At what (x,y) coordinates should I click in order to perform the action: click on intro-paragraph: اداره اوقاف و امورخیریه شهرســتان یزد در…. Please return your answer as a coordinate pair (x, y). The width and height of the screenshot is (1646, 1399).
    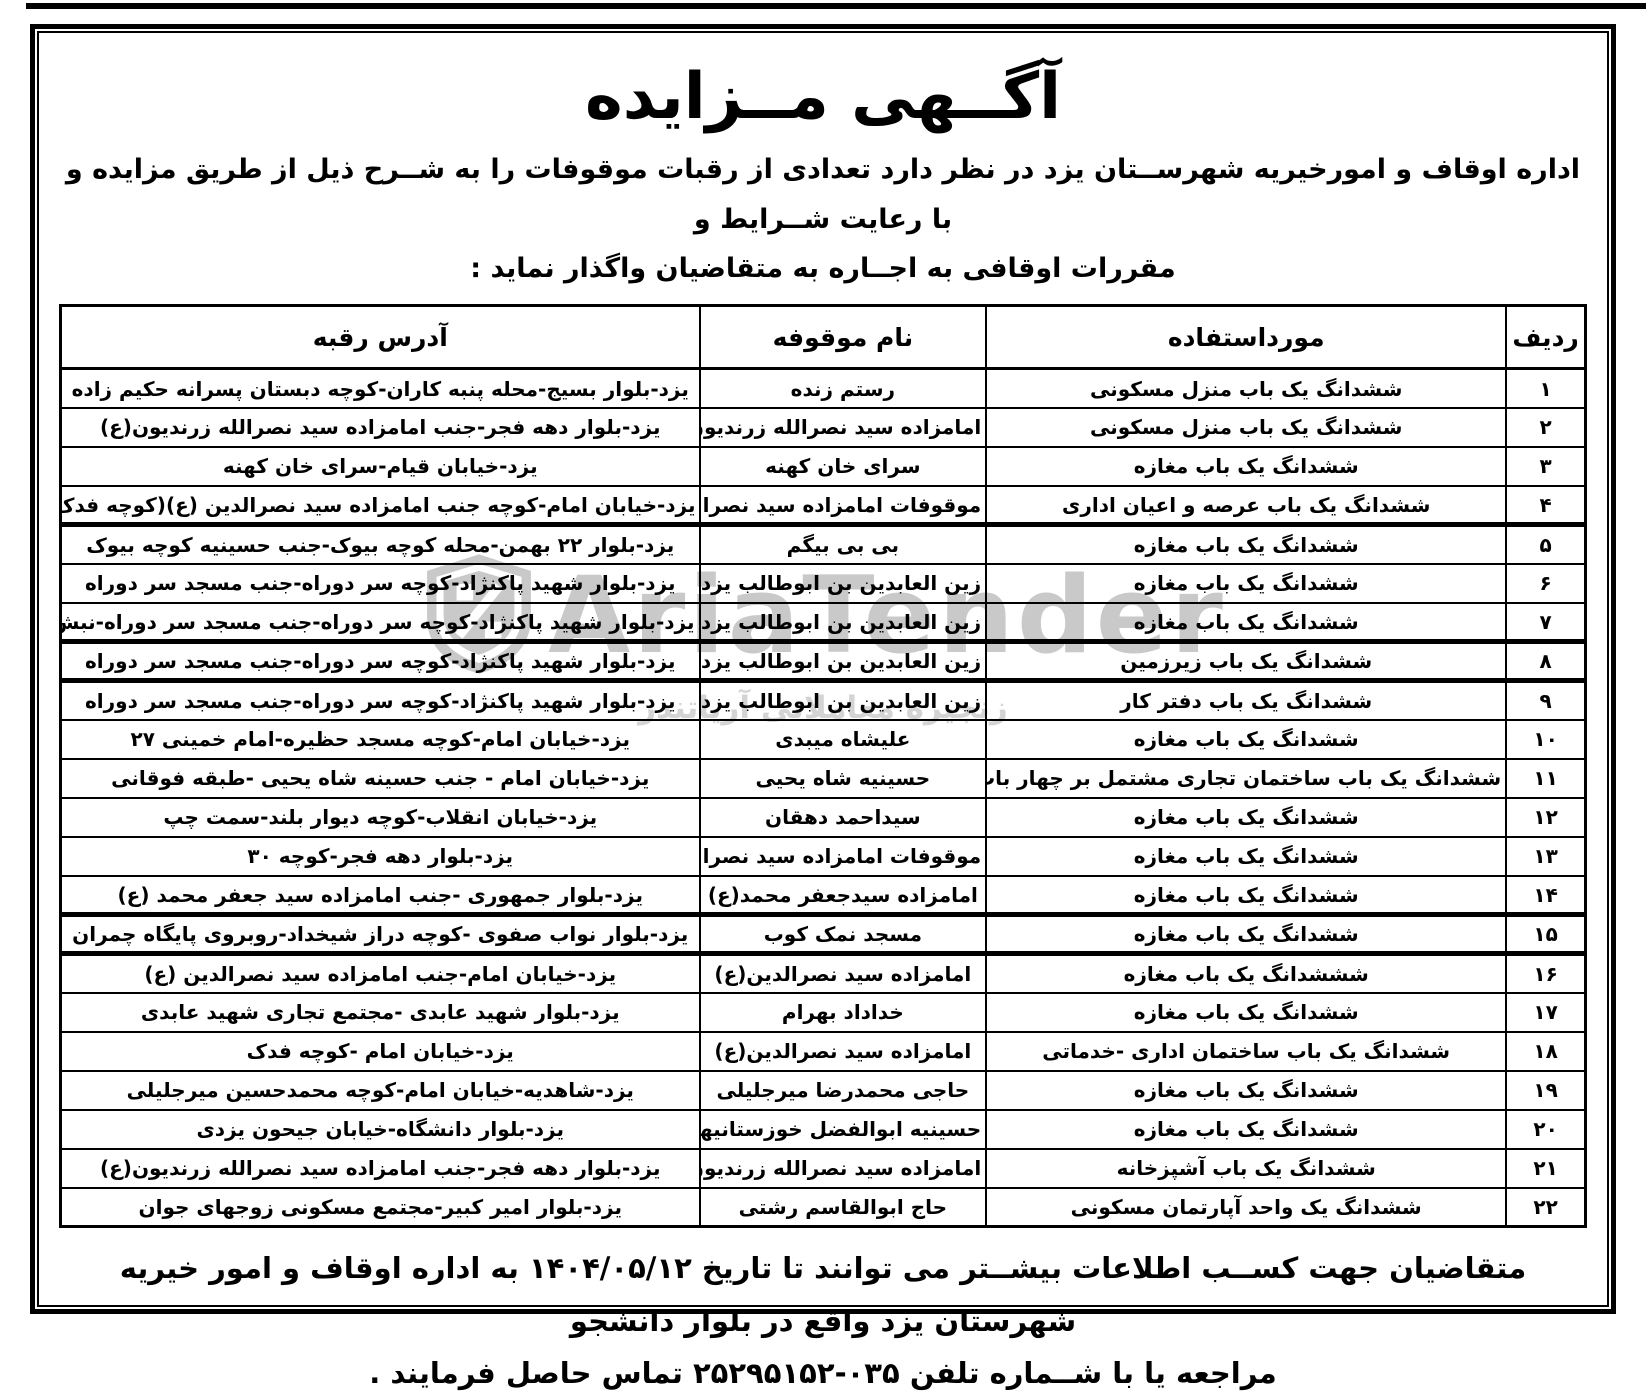
    Looking at the image, I should click on (823, 220).